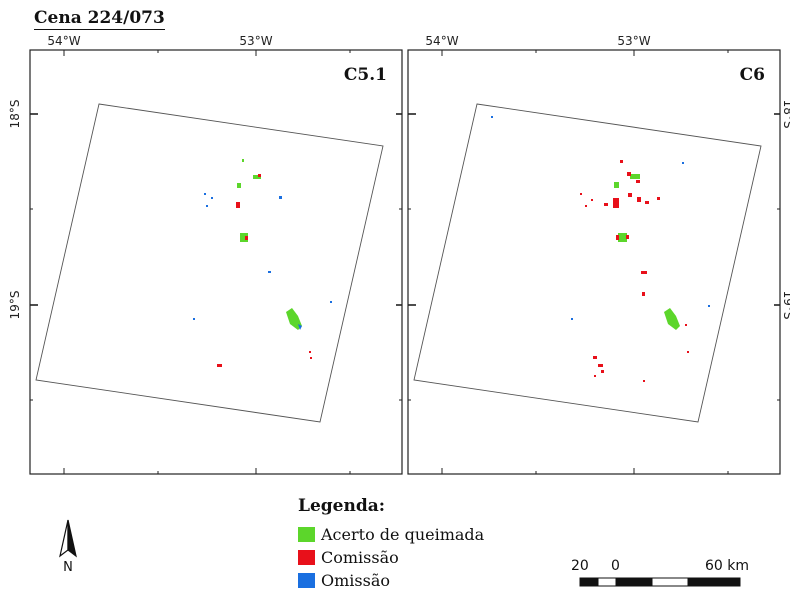  What do you see at coordinates (15, 305) in the screenshot?
I see `lat-label-19s: 19°S` at bounding box center [15, 305].